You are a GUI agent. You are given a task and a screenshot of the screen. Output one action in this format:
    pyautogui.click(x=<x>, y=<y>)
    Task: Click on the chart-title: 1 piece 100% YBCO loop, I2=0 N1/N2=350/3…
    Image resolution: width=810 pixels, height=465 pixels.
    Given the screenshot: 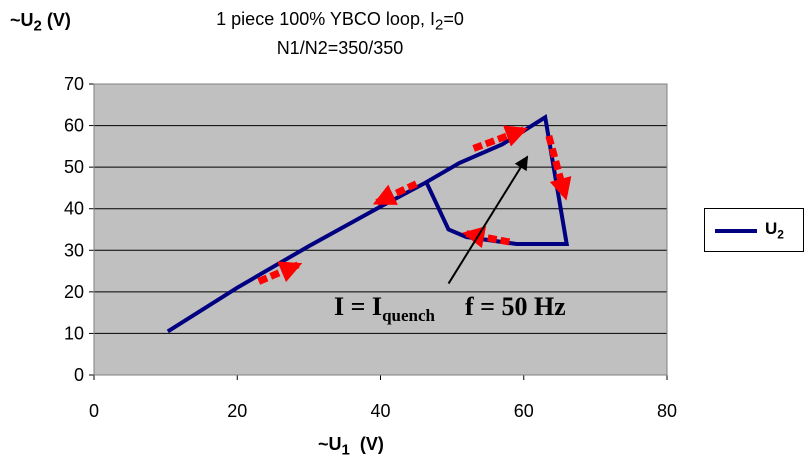 What is the action you would take?
    pyautogui.click(x=340, y=33)
    